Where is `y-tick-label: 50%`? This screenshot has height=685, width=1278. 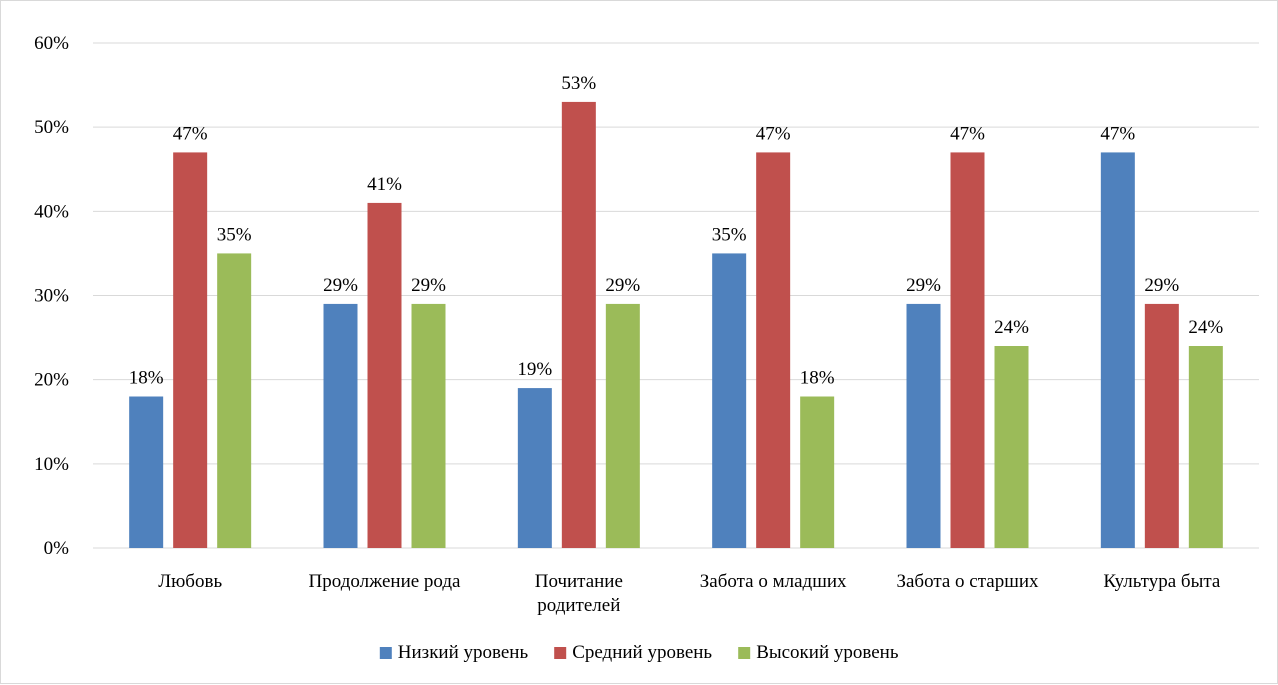
y-tick-label: 50% is located at coordinates (51, 127).